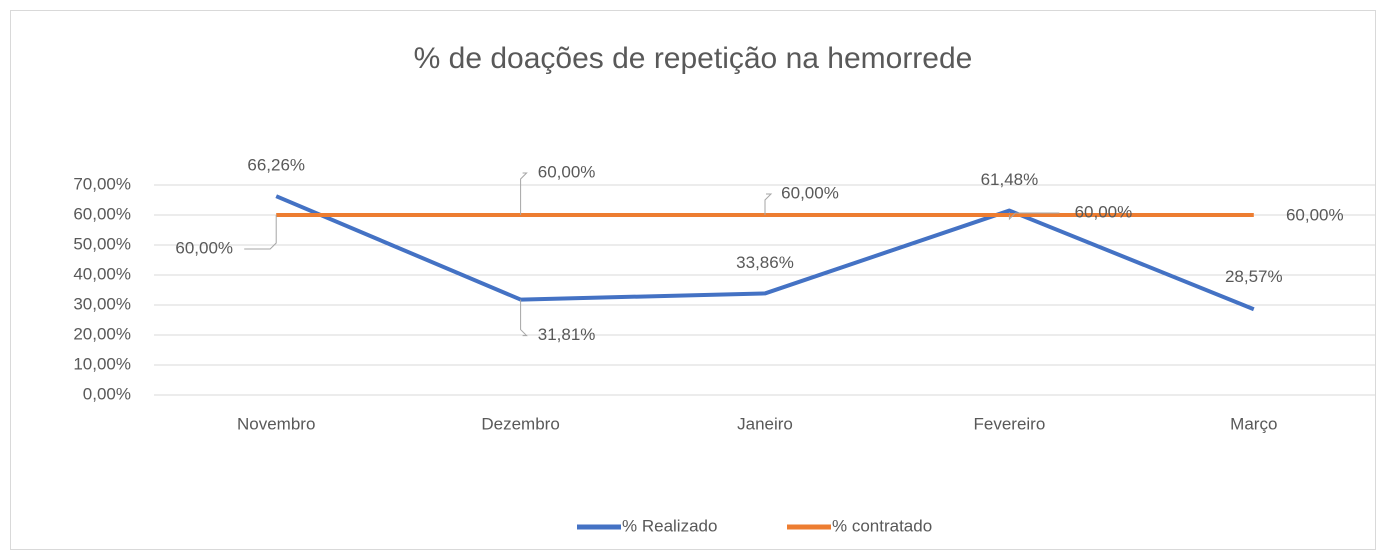  Describe the element at coordinates (882, 525) in the screenshot. I see `legend-label: % contratado` at that location.